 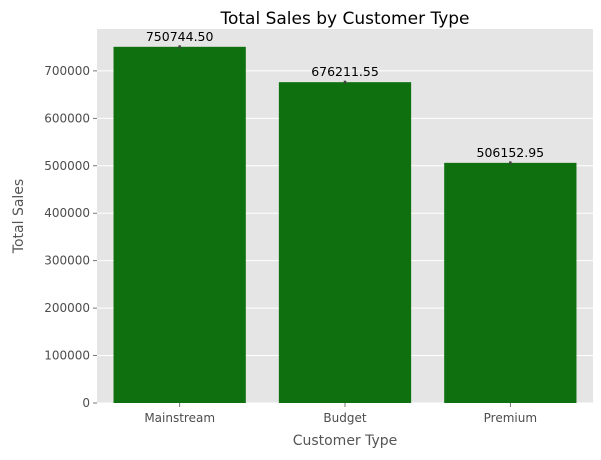 What do you see at coordinates (19, 216) in the screenshot?
I see `y-axis-label: Total Sales` at bounding box center [19, 216].